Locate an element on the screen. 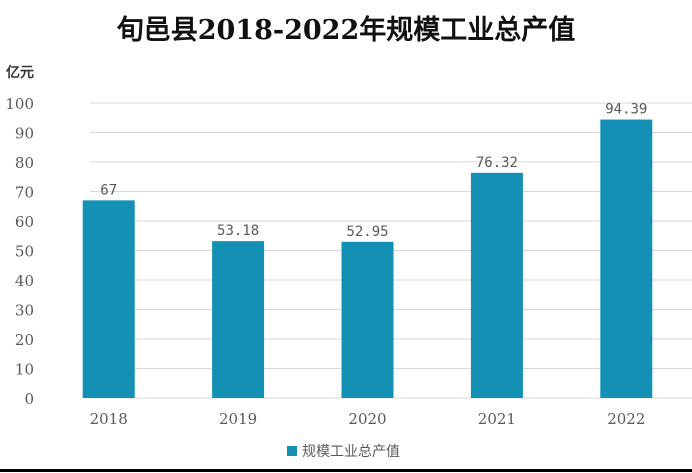  x-tick-label: 2020 is located at coordinates (367, 419).